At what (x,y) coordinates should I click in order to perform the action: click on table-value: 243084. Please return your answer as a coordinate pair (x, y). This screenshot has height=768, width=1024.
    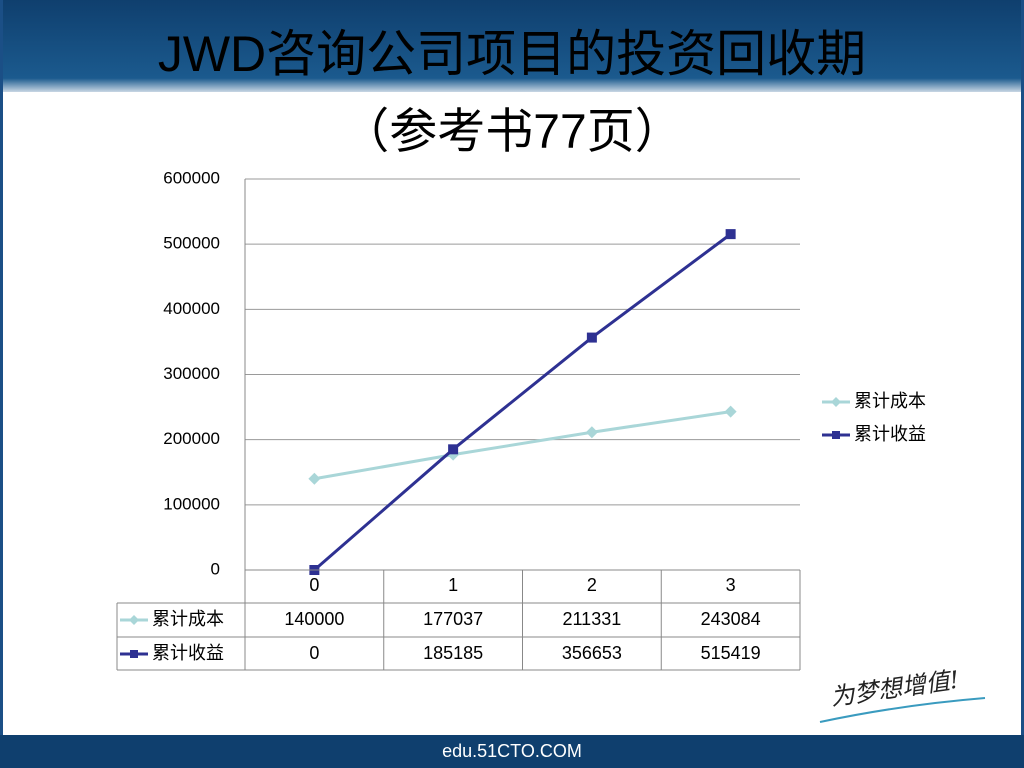
    Looking at the image, I should click on (731, 619).